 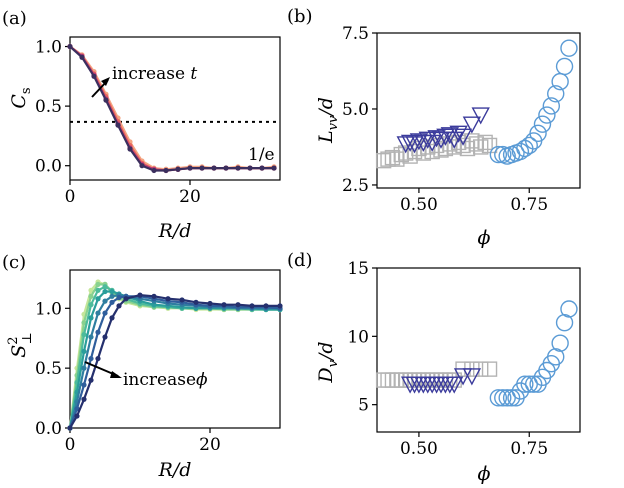 What do you see at coordinates (14, 18) in the screenshot?
I see `panel-a-label: (a)` at bounding box center [14, 18].